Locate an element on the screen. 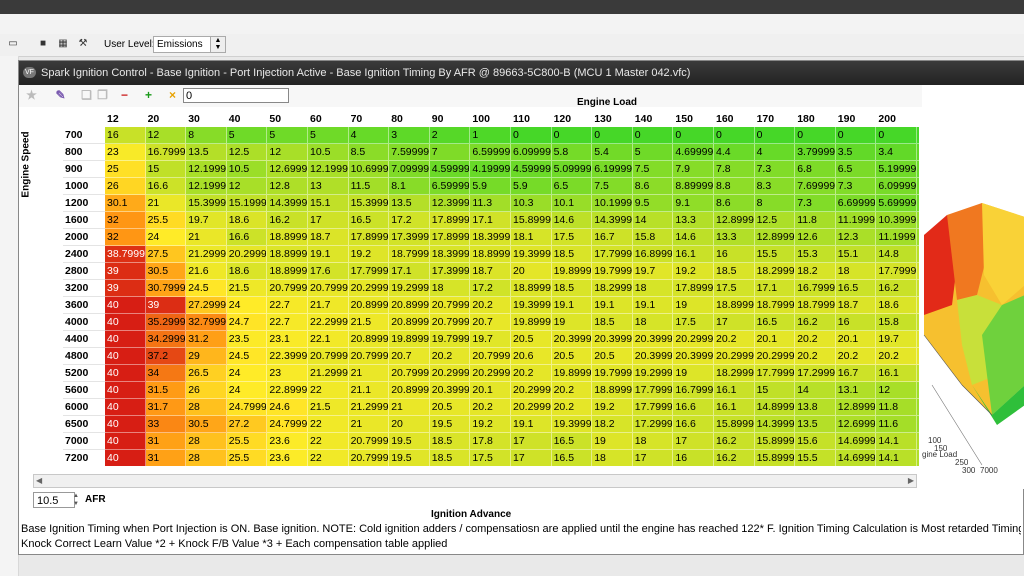  row-header: 700 is located at coordinates (84, 135).